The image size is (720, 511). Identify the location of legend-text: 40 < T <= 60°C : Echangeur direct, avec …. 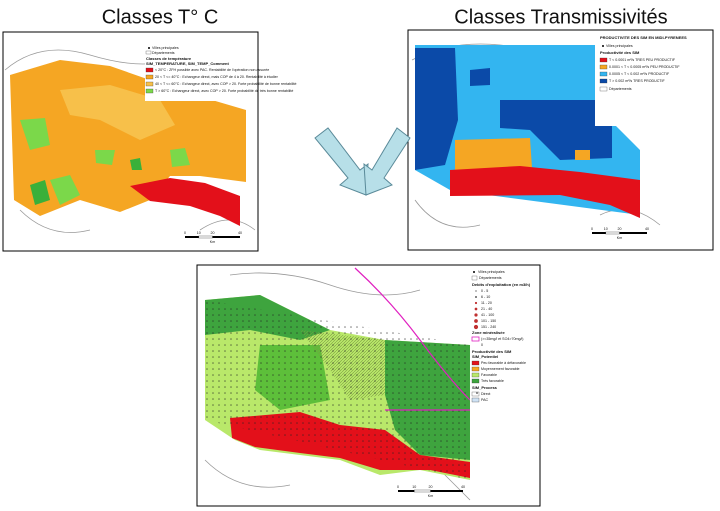
(225, 84).